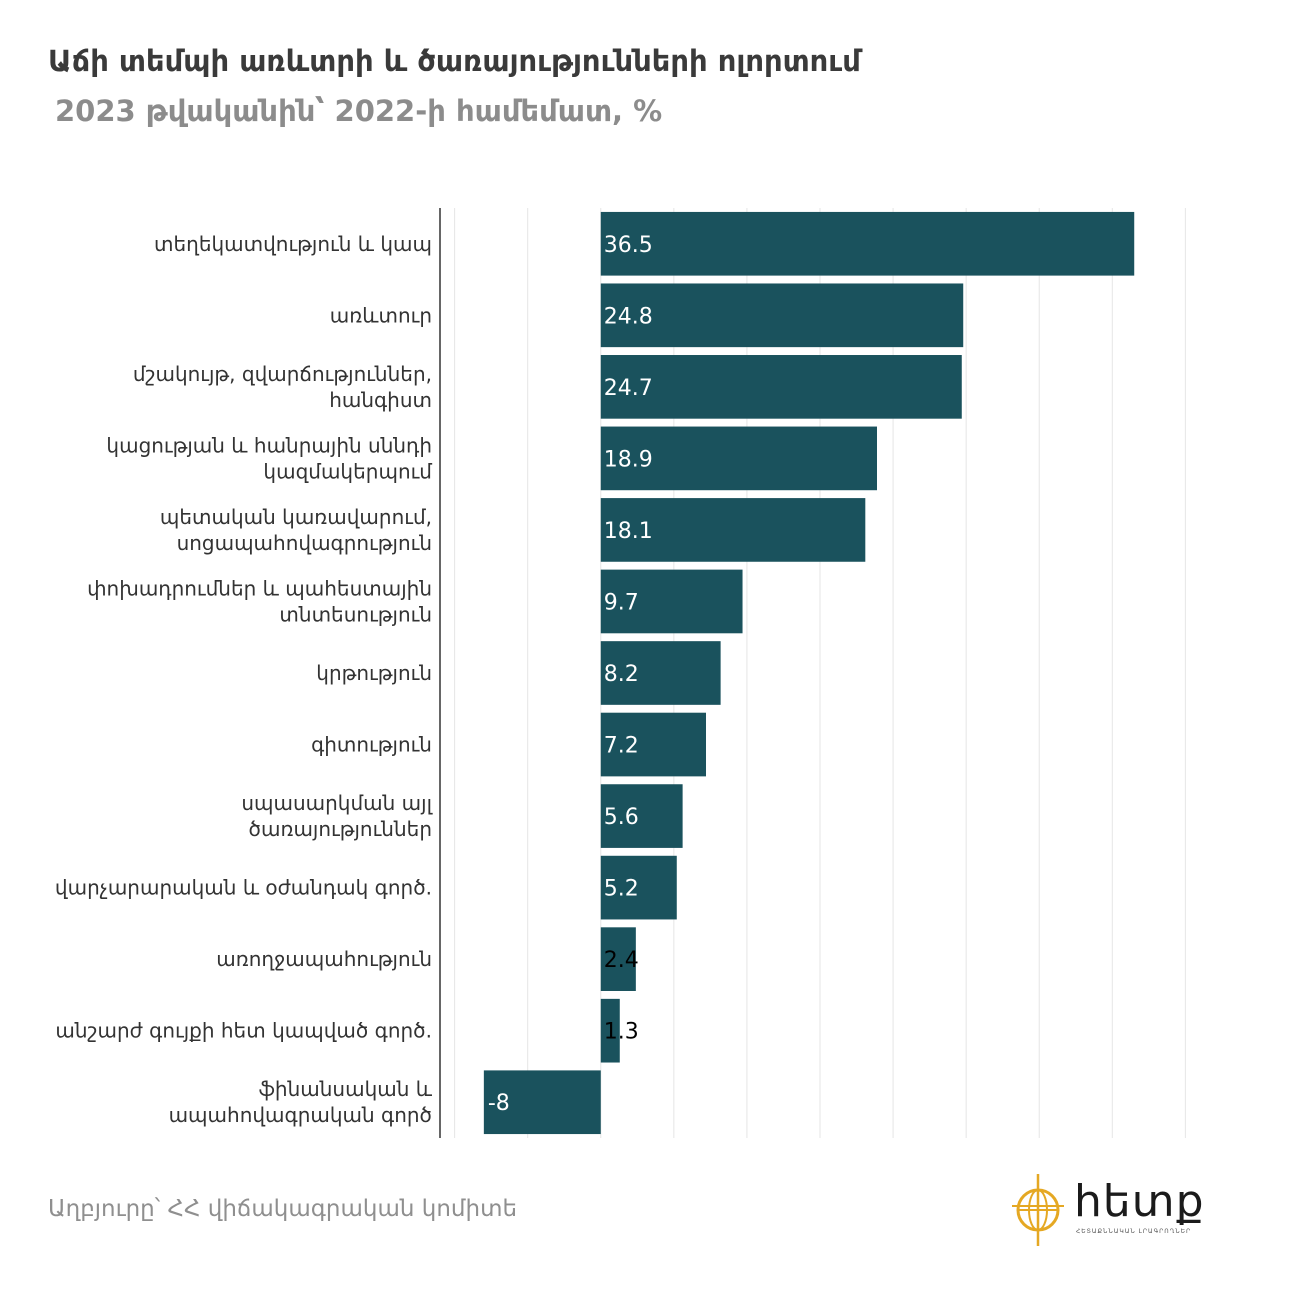  I want to click on data-label: 36.5, so click(628, 245).